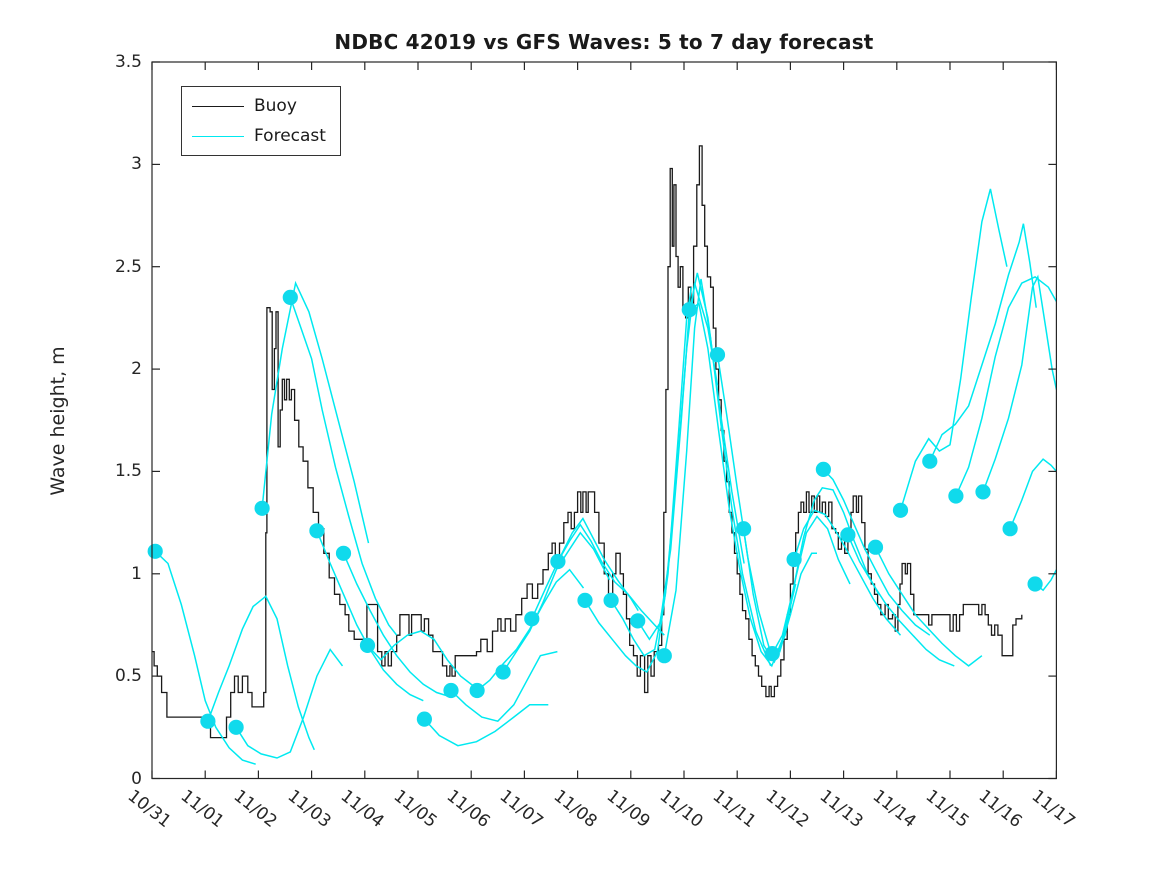 The width and height of the screenshot is (1167, 875). Describe the element at coordinates (136, 573) in the screenshot. I see `y-tick-label: 1` at that location.